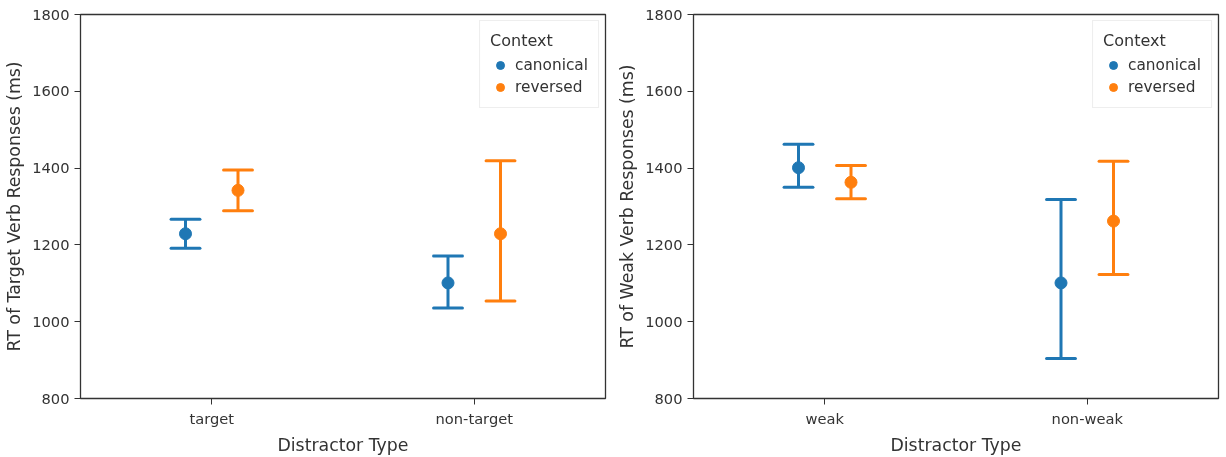 This screenshot has height=457, width=1226. Describe the element at coordinates (474, 418) in the screenshot. I see `x-tick-label: non-target` at that location.